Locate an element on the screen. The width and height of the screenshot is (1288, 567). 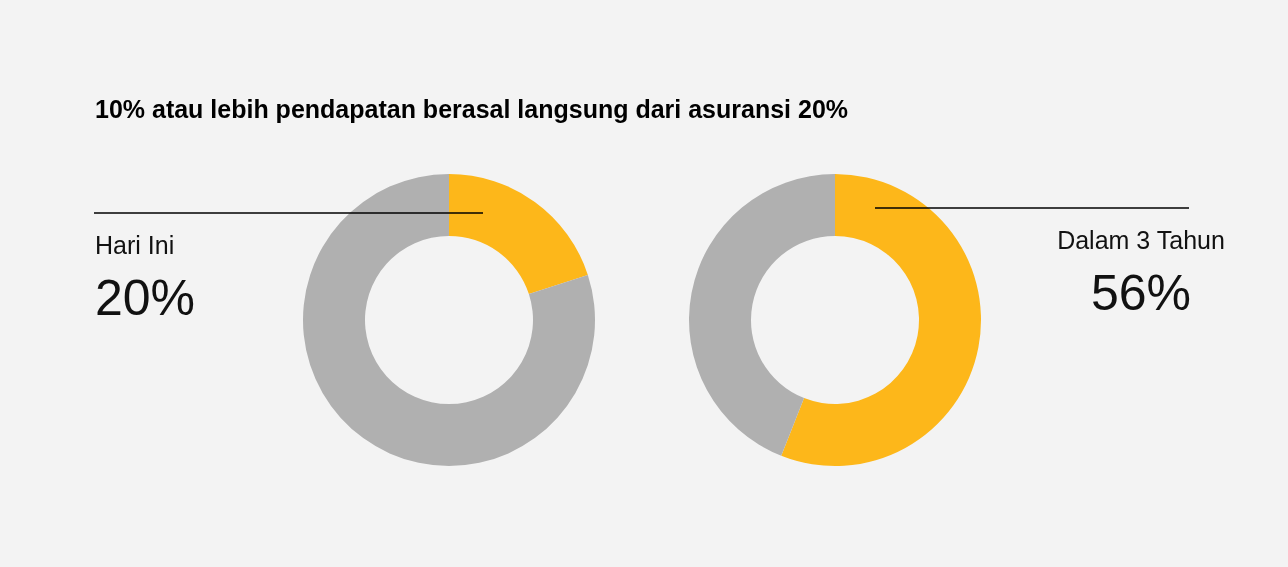
slice-label: Dalam 3 Tahun is located at coordinates (1141, 240).